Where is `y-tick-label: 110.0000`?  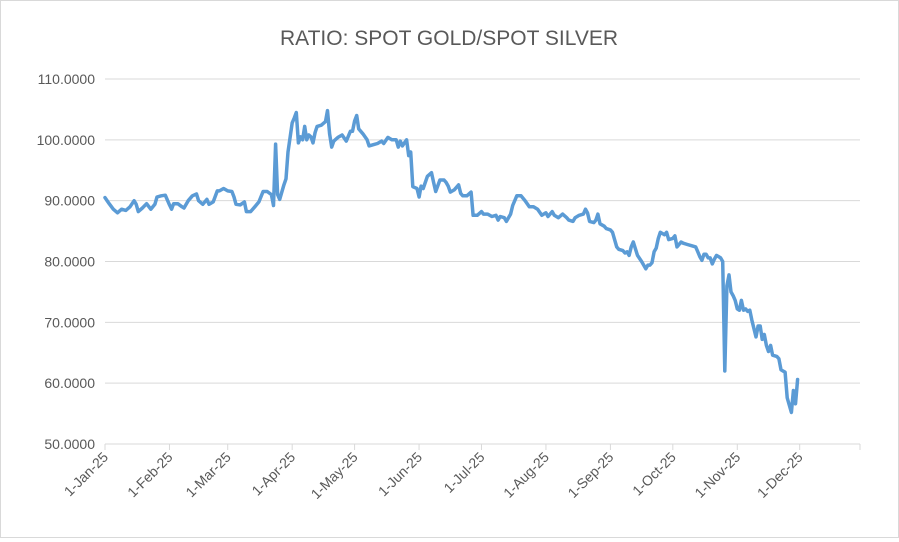
y-tick-label: 110.0000 is located at coordinates (67, 79).